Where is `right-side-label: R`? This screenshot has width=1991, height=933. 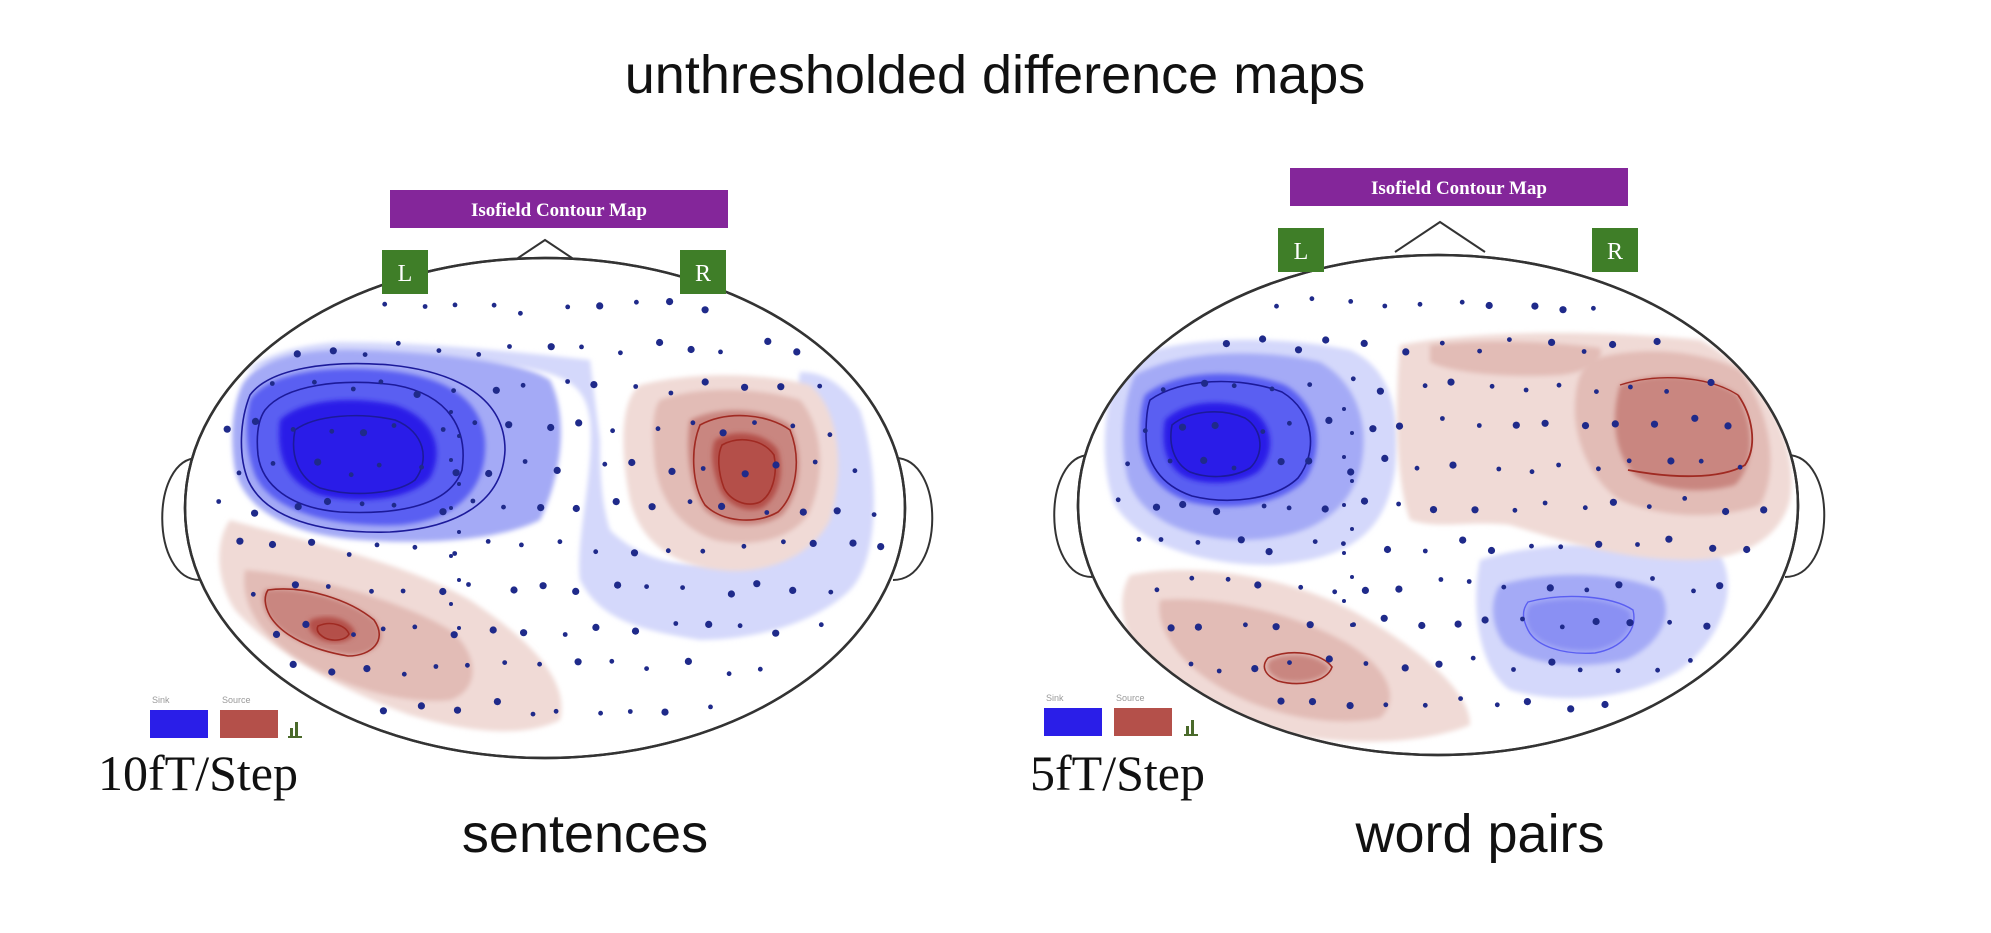
right-side-label: R is located at coordinates (703, 274).